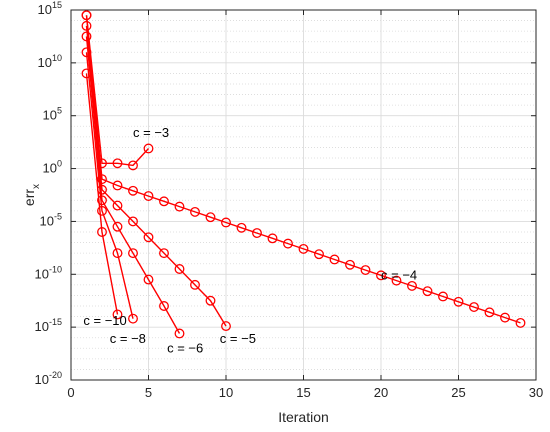 The image size is (550, 432). Describe the element at coordinates (70, 392) in the screenshot. I see `x-tick-label: 0` at that location.